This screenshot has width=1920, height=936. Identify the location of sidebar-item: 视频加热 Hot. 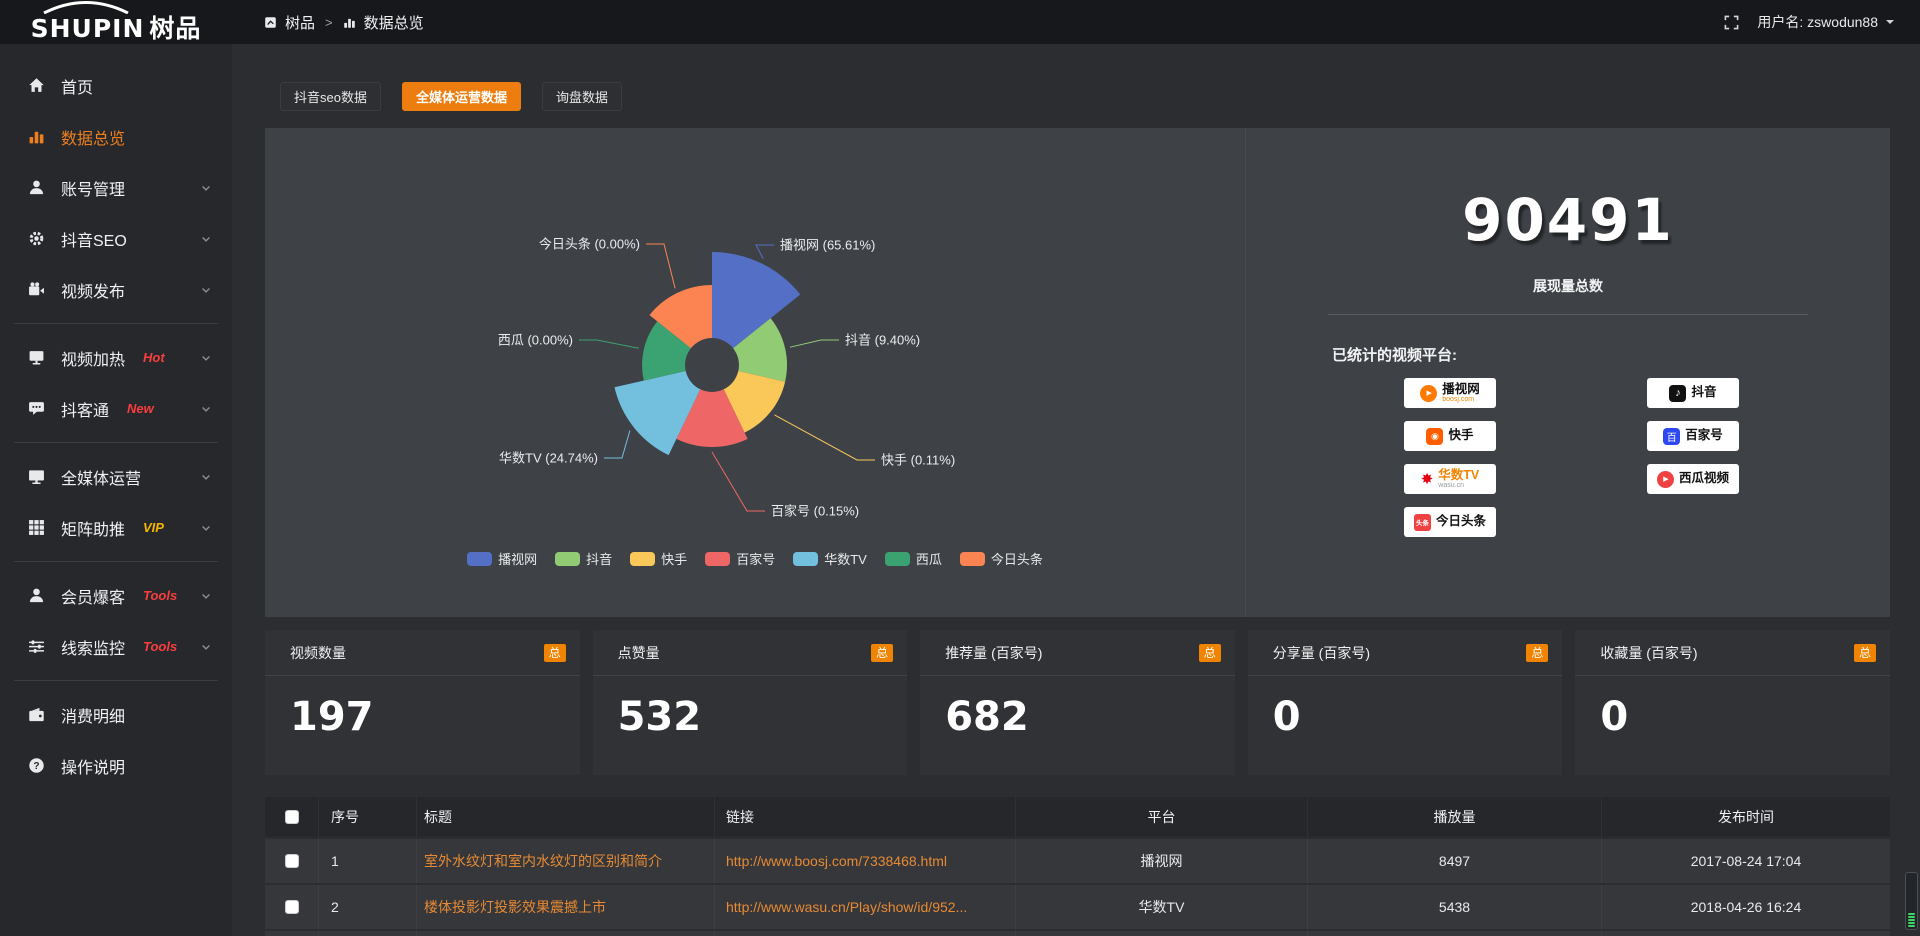
(116, 357).